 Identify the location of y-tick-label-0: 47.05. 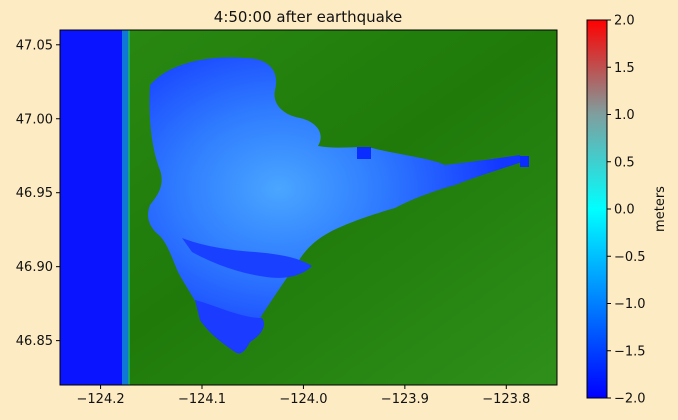
(34, 45).